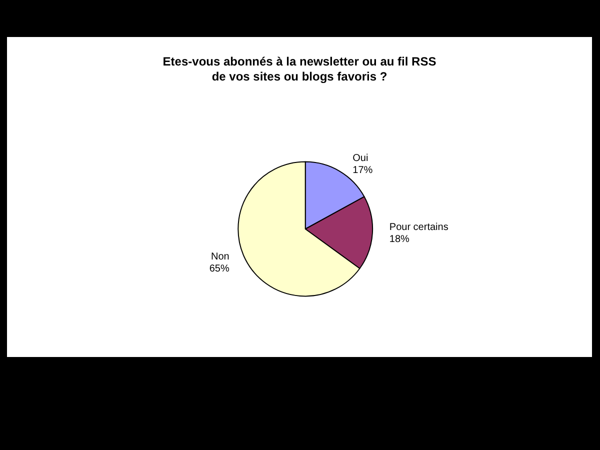  What do you see at coordinates (362, 170) in the screenshot?
I see `data-label: 17%` at bounding box center [362, 170].